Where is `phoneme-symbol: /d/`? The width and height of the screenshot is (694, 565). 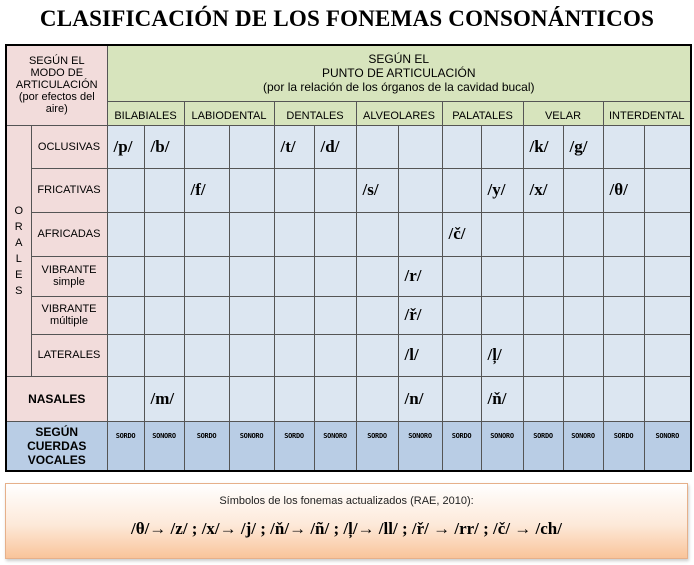
phoneme-symbol: /d/ is located at coordinates (330, 146).